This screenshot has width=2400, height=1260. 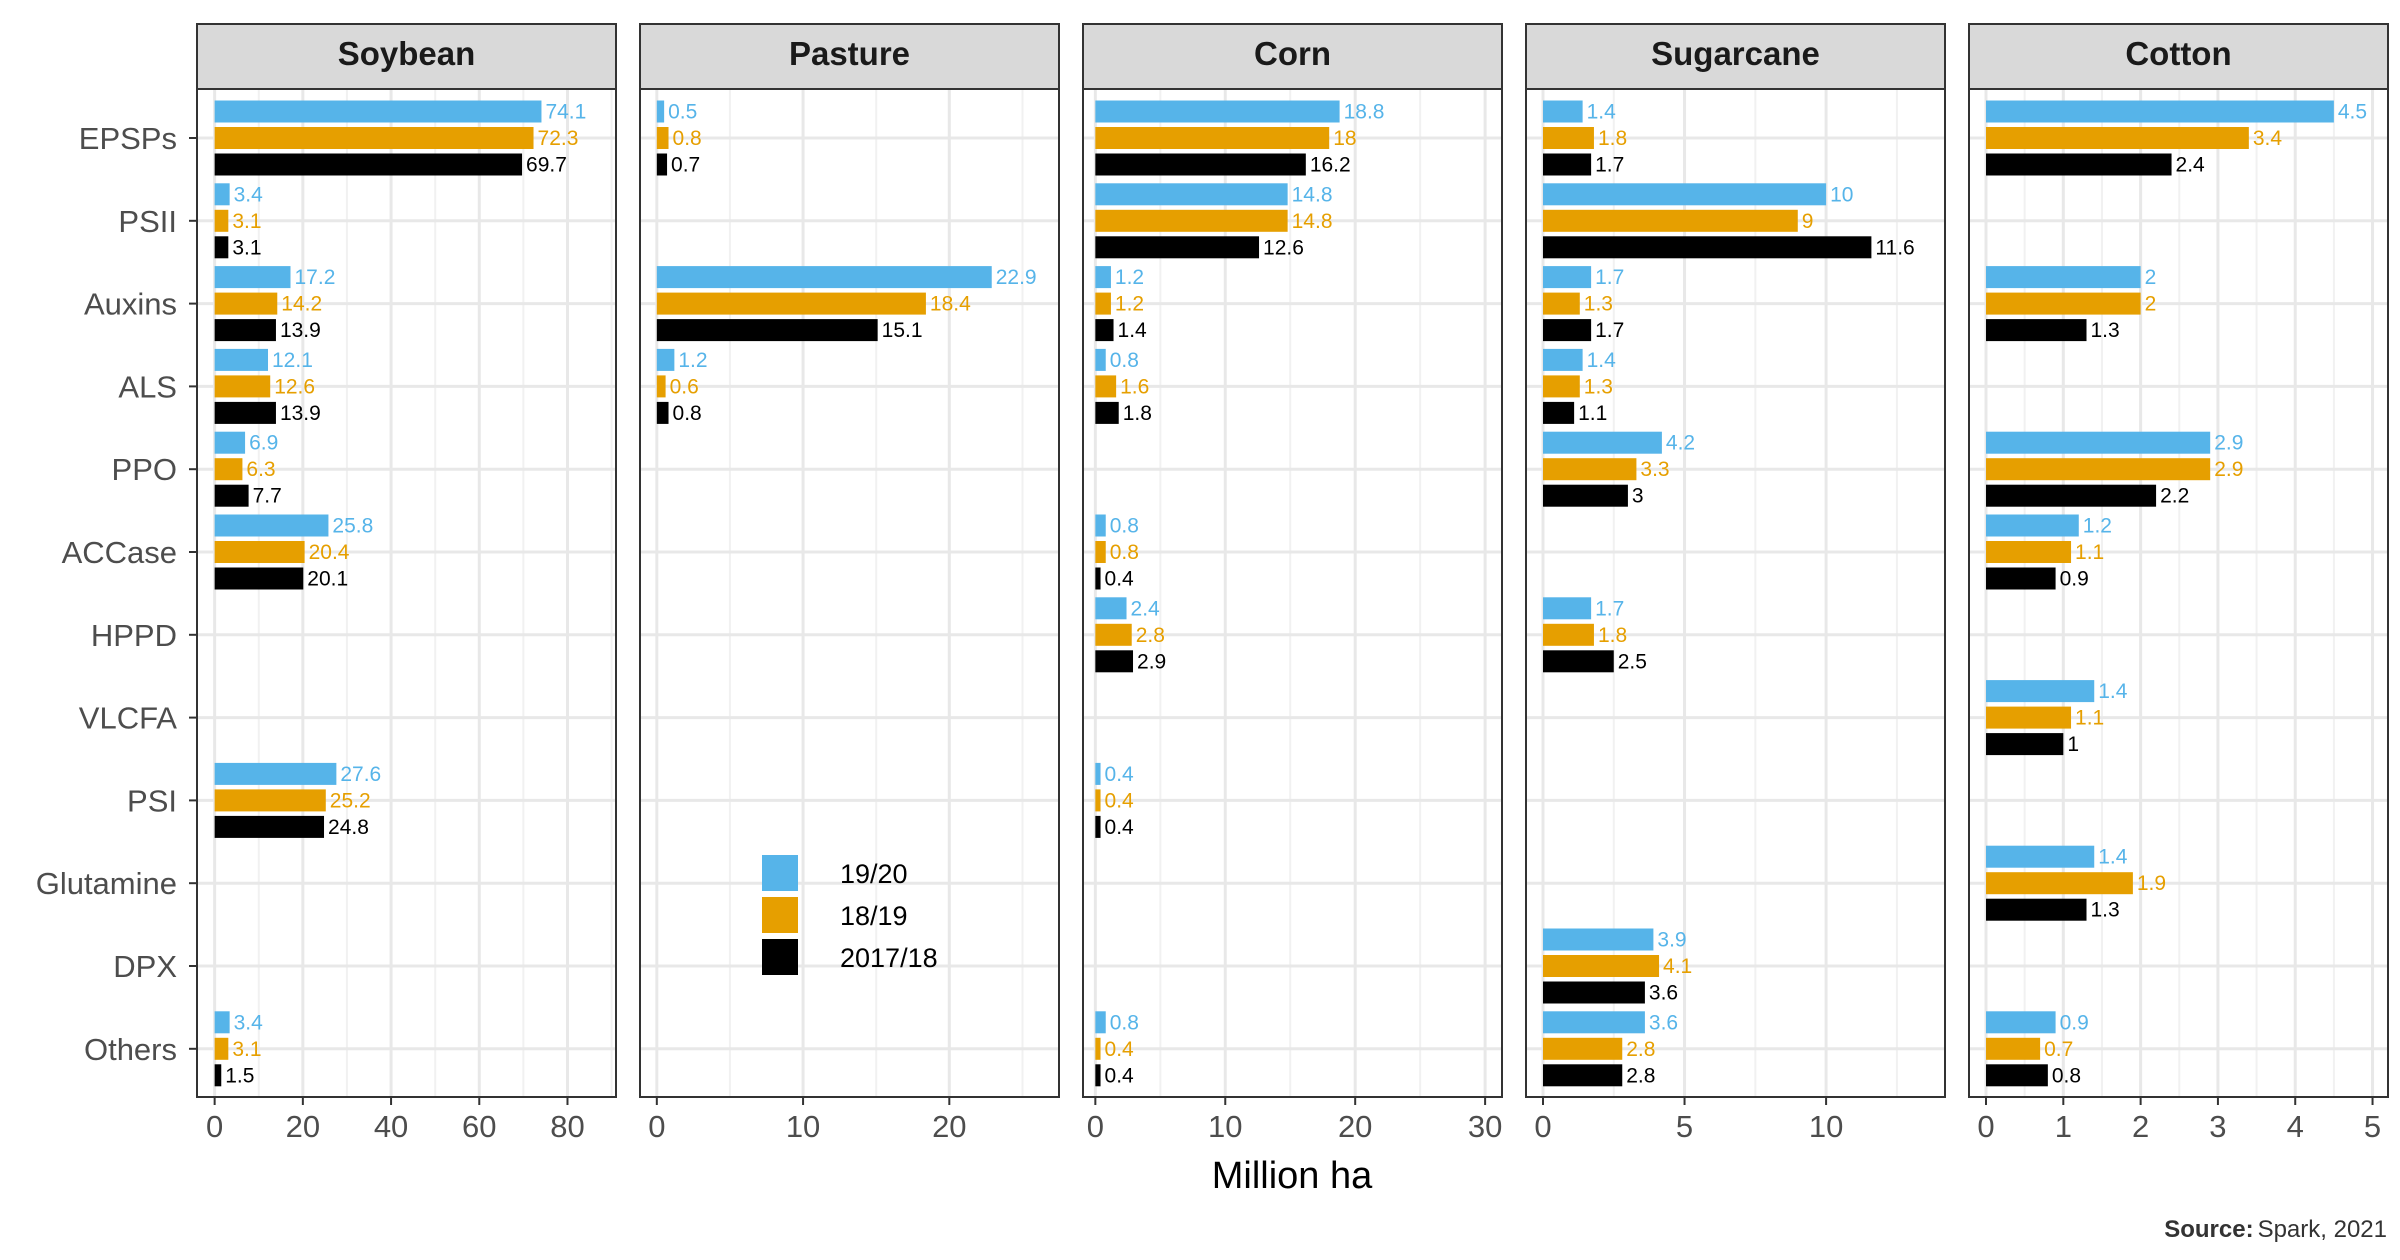 What do you see at coordinates (558, 138) in the screenshot?
I see `data-label: 72.3` at bounding box center [558, 138].